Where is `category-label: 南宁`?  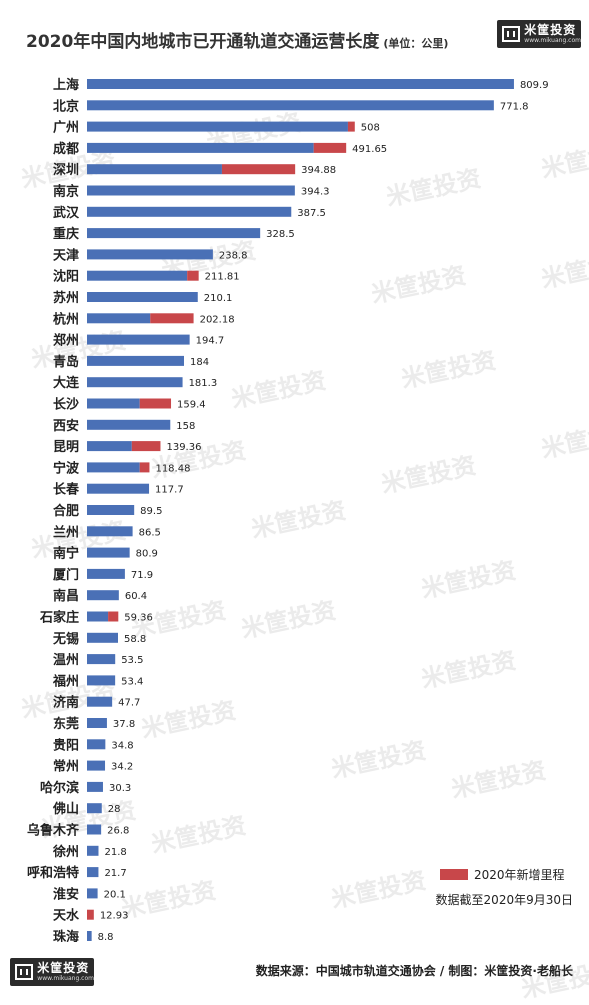
category-label: 南宁 is located at coordinates (66, 554).